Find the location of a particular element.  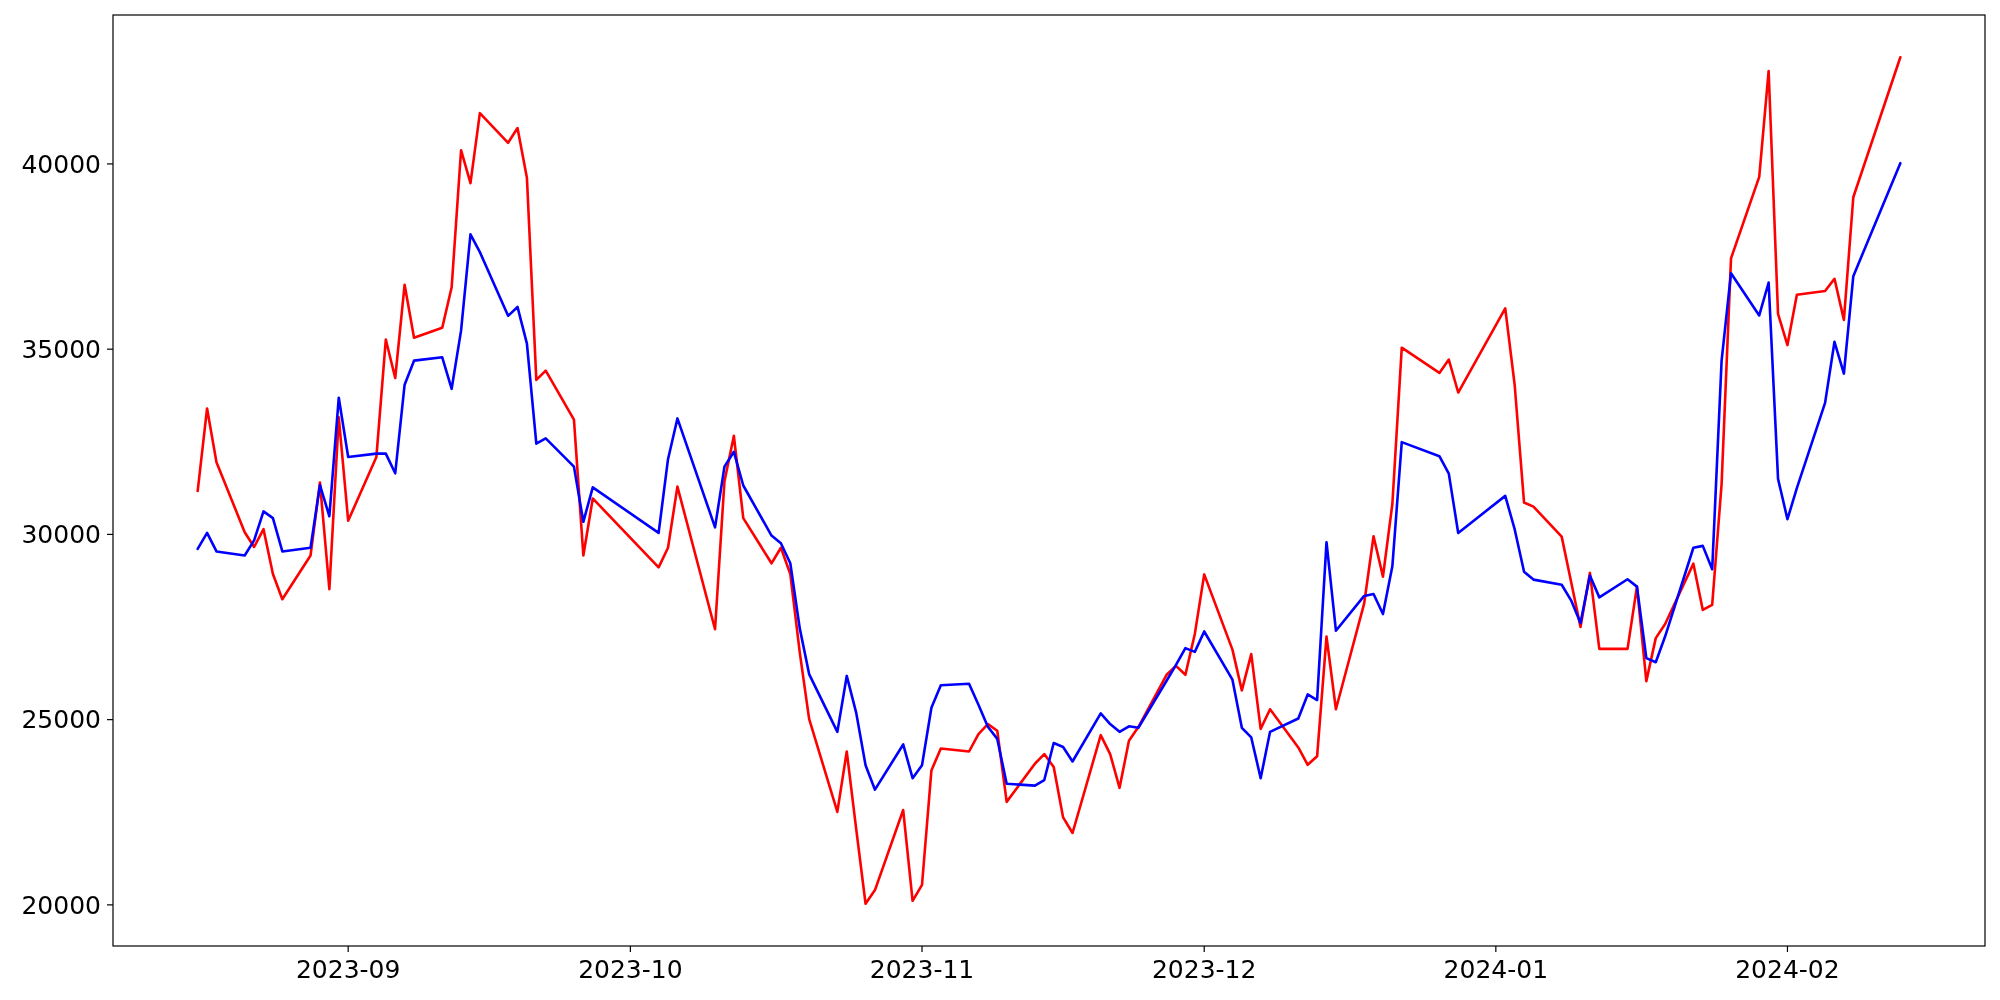

x-tick-label: 2023-11 is located at coordinates (922, 969).